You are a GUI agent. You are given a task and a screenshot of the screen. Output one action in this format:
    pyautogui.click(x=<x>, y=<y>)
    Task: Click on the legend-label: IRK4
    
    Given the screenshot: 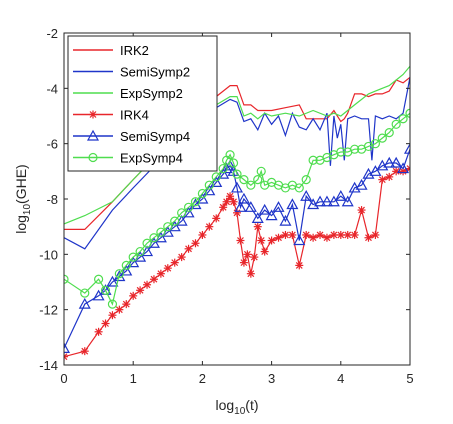 What is the action you would take?
    pyautogui.click(x=134, y=115)
    